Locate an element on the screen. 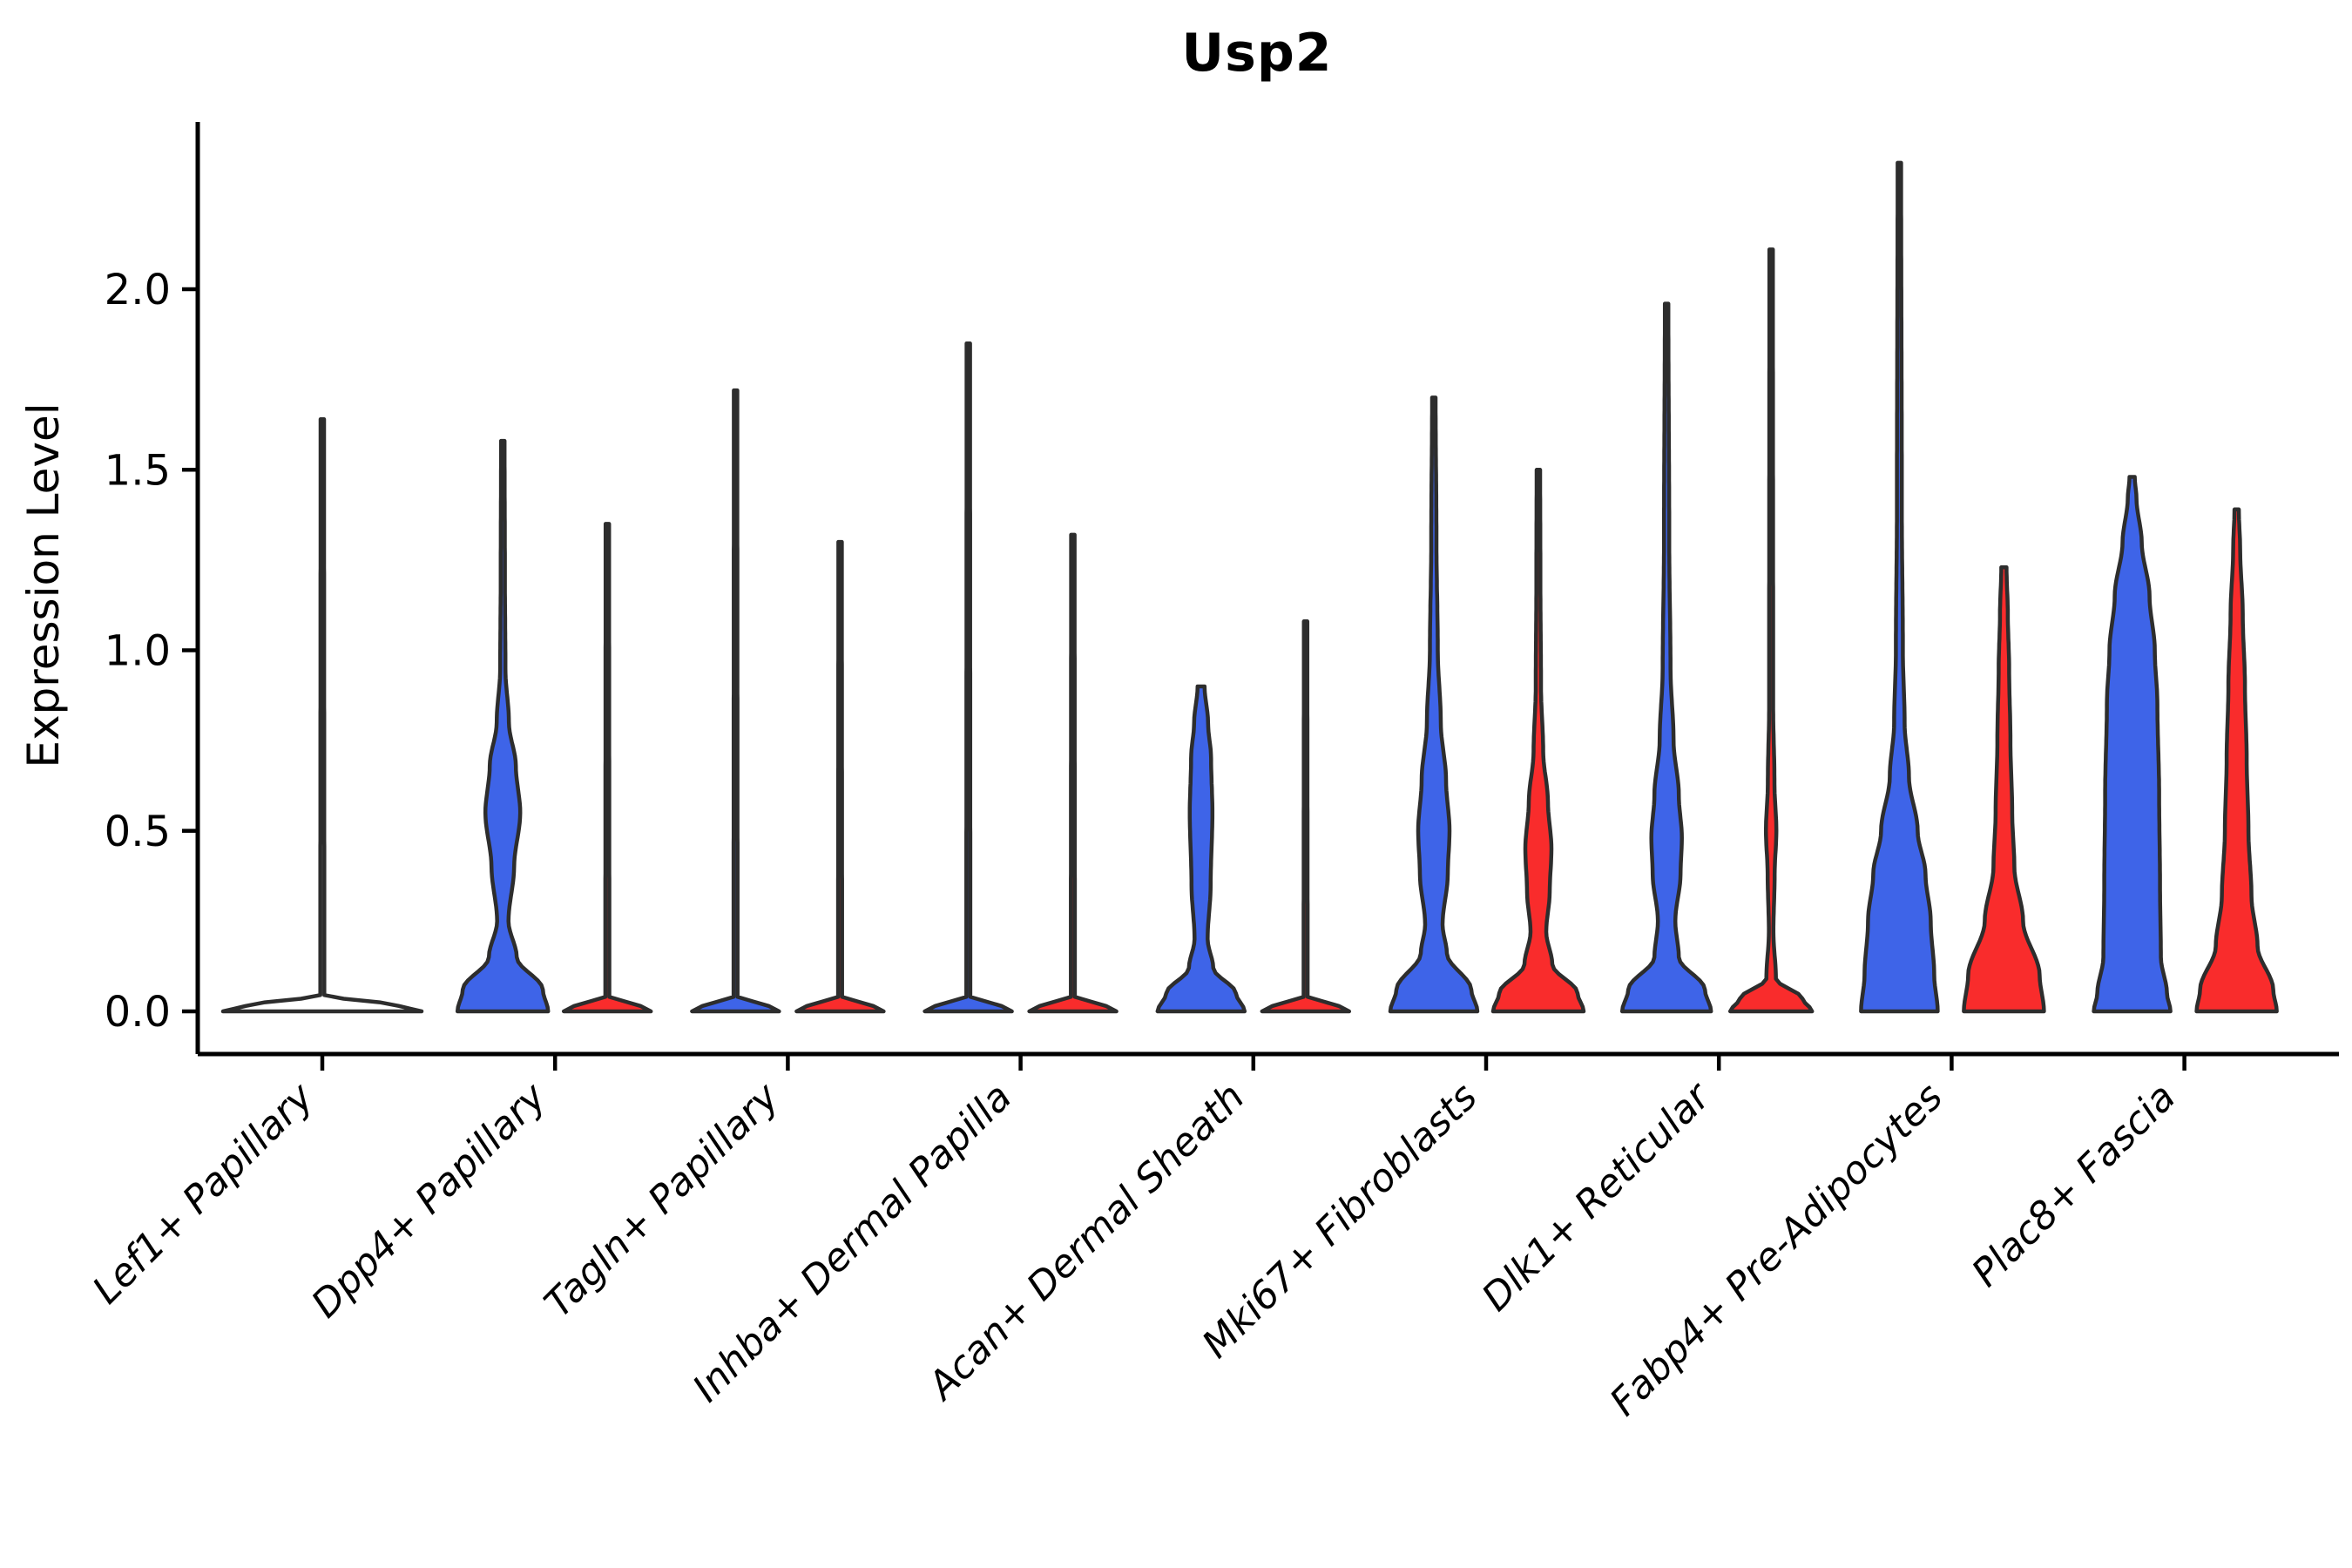 The width and height of the screenshot is (2352, 1568). violin-8-blue is located at coordinates (2132, 744).